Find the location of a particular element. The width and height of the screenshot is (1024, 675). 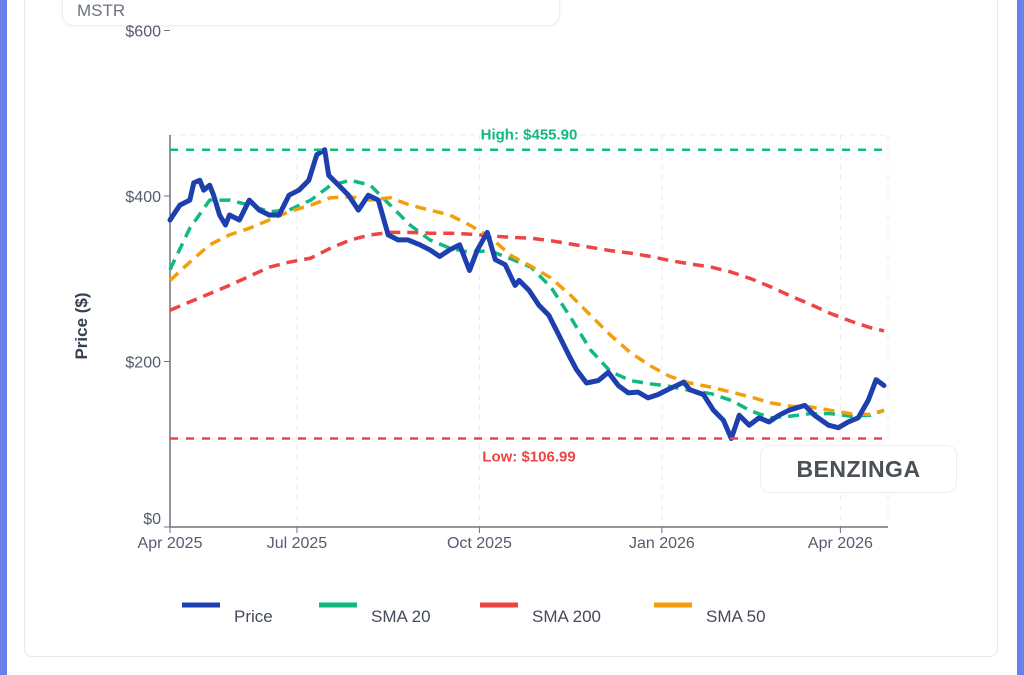

left-accent-bar is located at coordinates (3, 337).